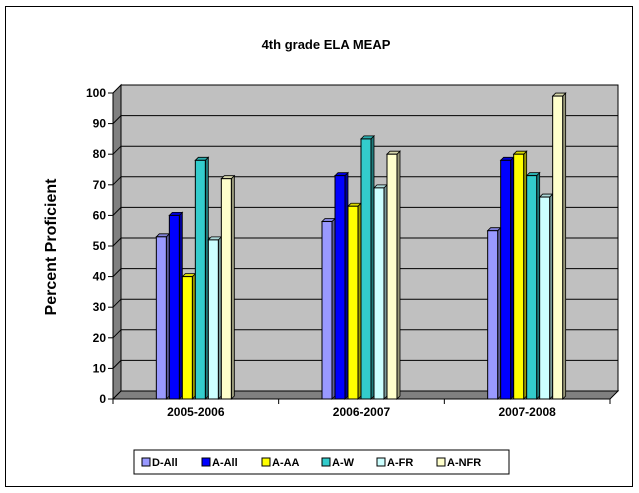 Image resolution: width=639 pixels, height=493 pixels. I want to click on x-tick-label: 2007-2008, so click(527, 412).